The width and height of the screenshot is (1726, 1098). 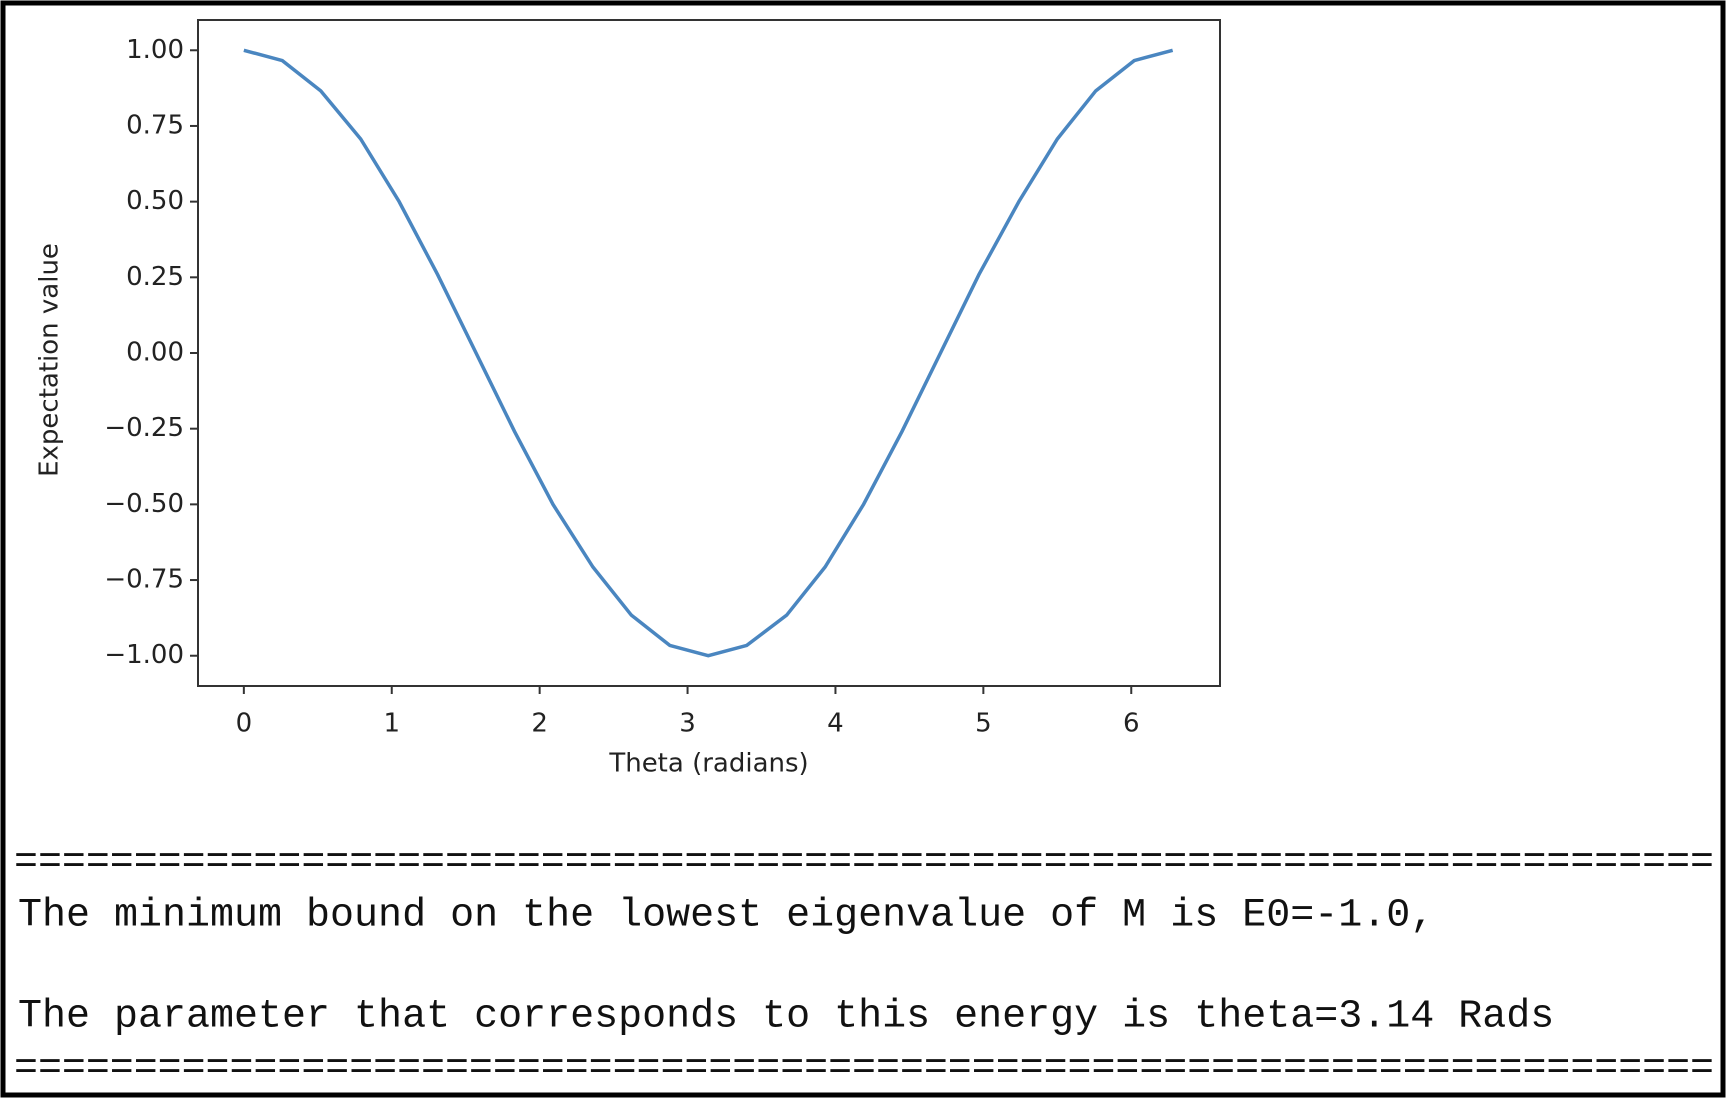 I want to click on y-tick-label: 1.00, so click(x=155, y=50).